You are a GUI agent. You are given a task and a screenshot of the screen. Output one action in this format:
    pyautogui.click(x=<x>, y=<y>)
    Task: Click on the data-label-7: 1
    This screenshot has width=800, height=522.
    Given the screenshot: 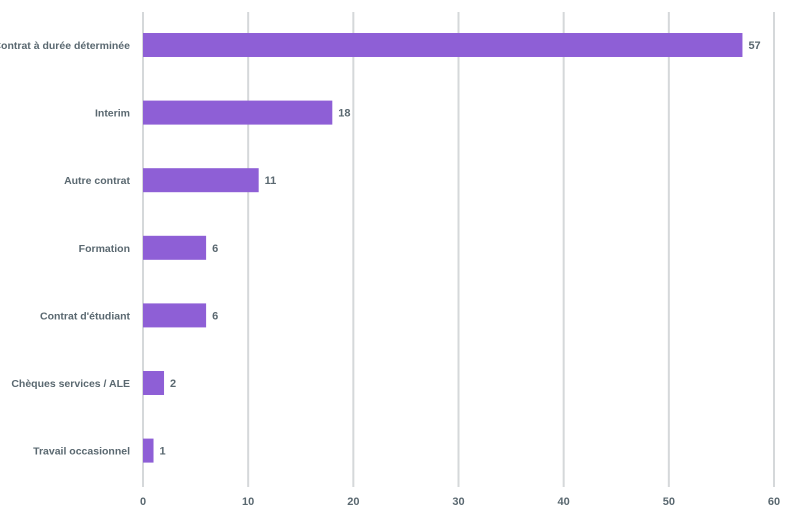 What is the action you would take?
    pyautogui.click(x=163, y=452)
    